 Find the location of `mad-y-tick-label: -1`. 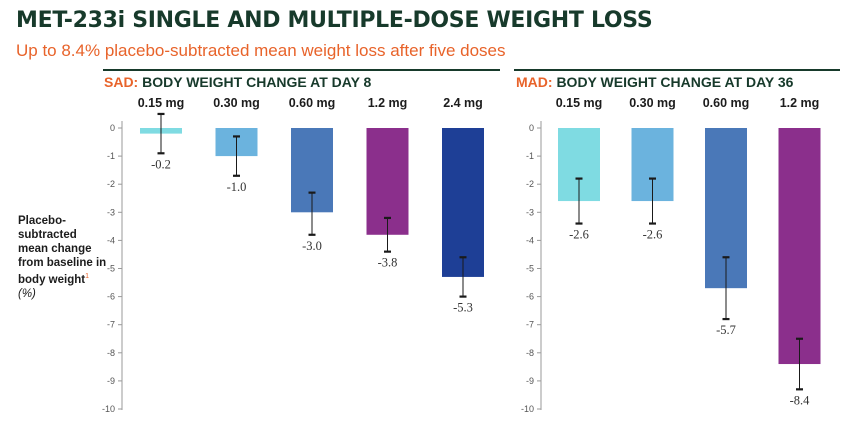

mad-y-tick-label: -1 is located at coordinates (530, 156).